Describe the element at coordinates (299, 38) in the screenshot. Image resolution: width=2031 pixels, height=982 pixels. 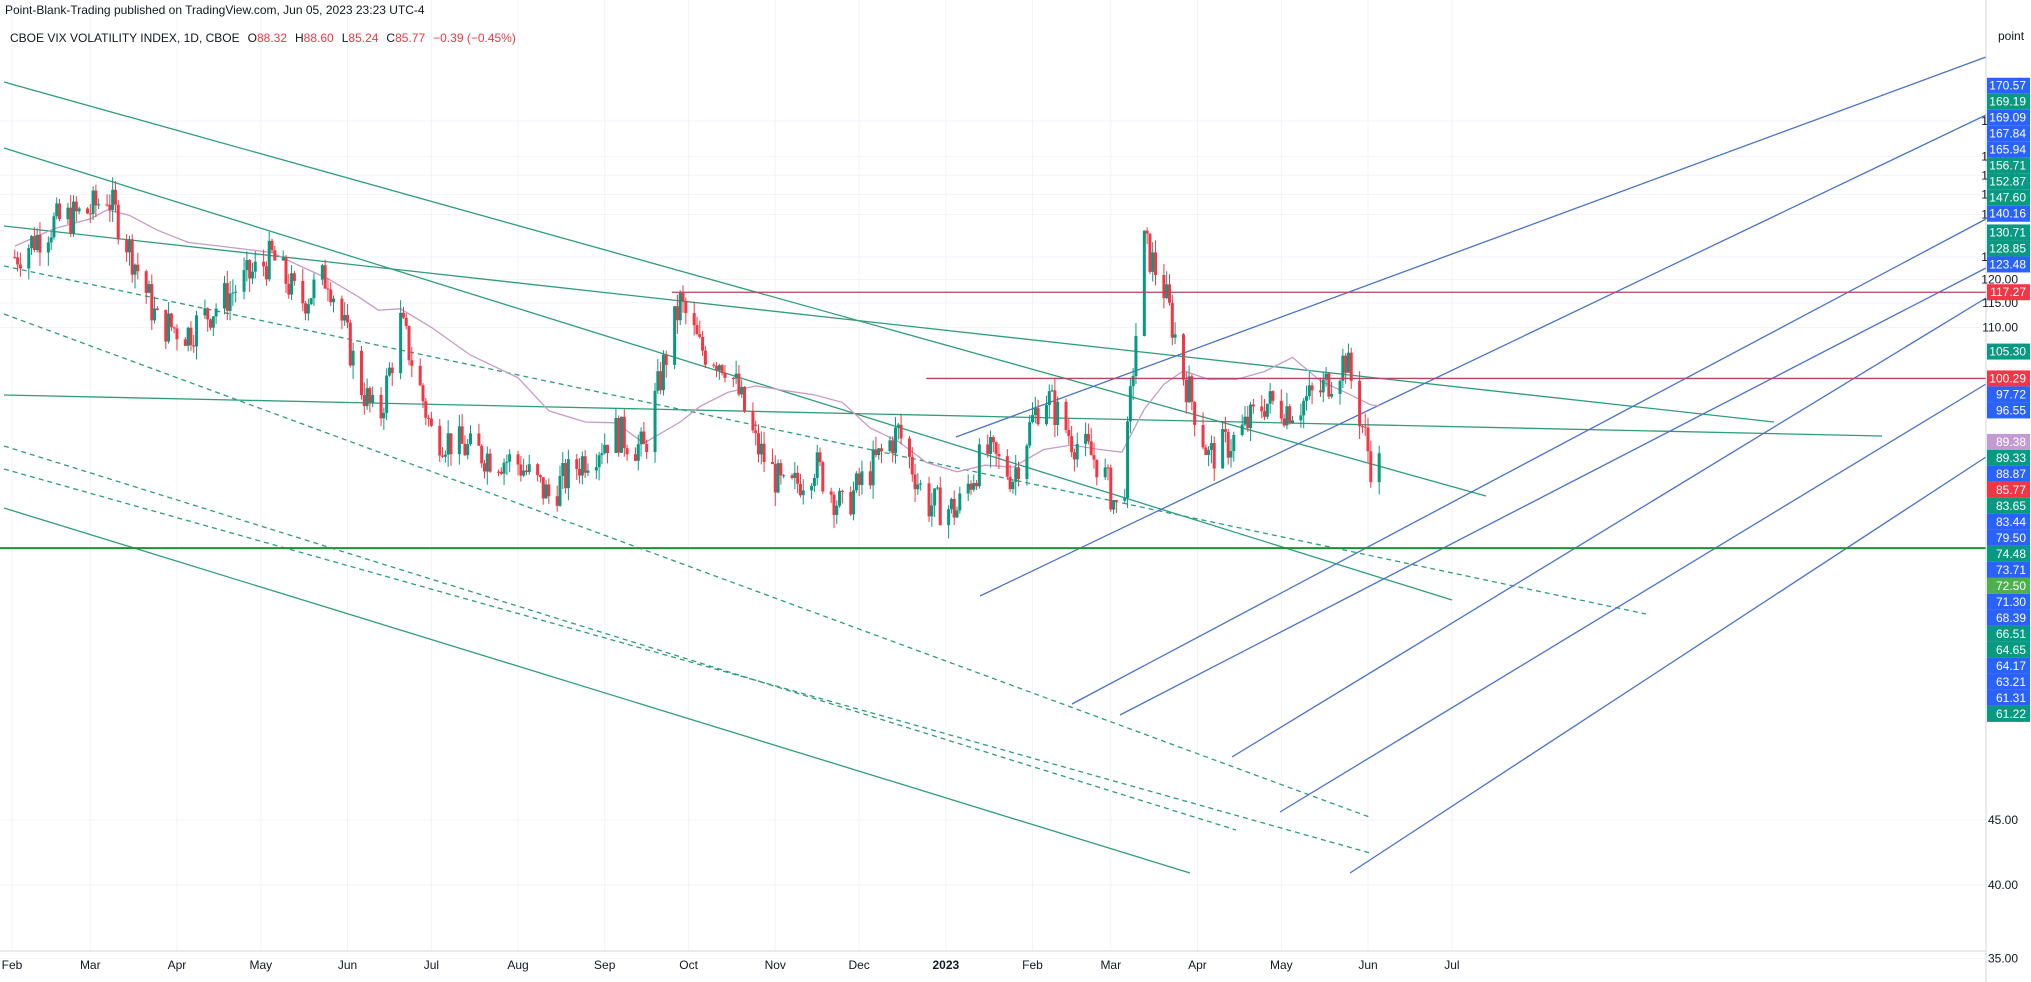
I see `high-label: H` at that location.